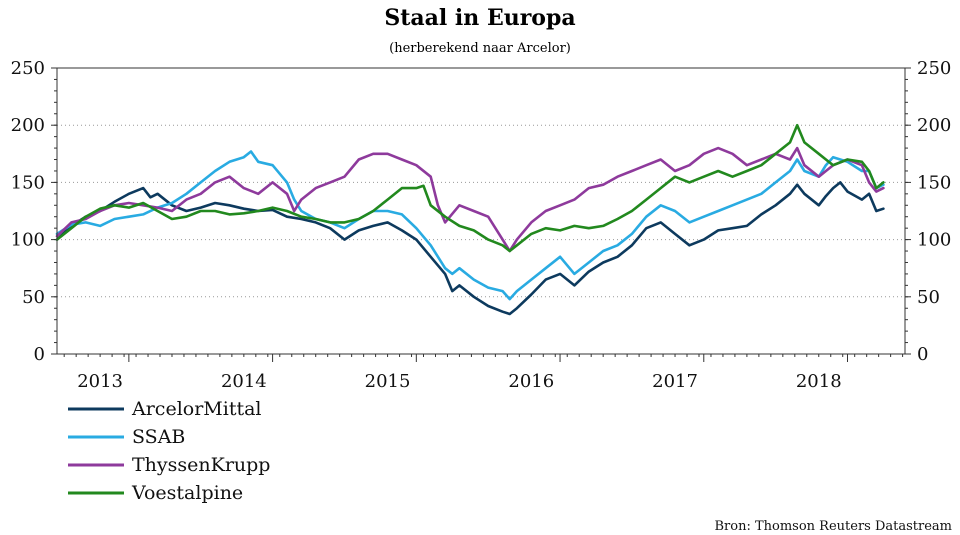 Image resolution: width=960 pixels, height=535 pixels. Describe the element at coordinates (928, 211) in the screenshot. I see `y-axis-right: 0 50 100 150 200 250` at that location.